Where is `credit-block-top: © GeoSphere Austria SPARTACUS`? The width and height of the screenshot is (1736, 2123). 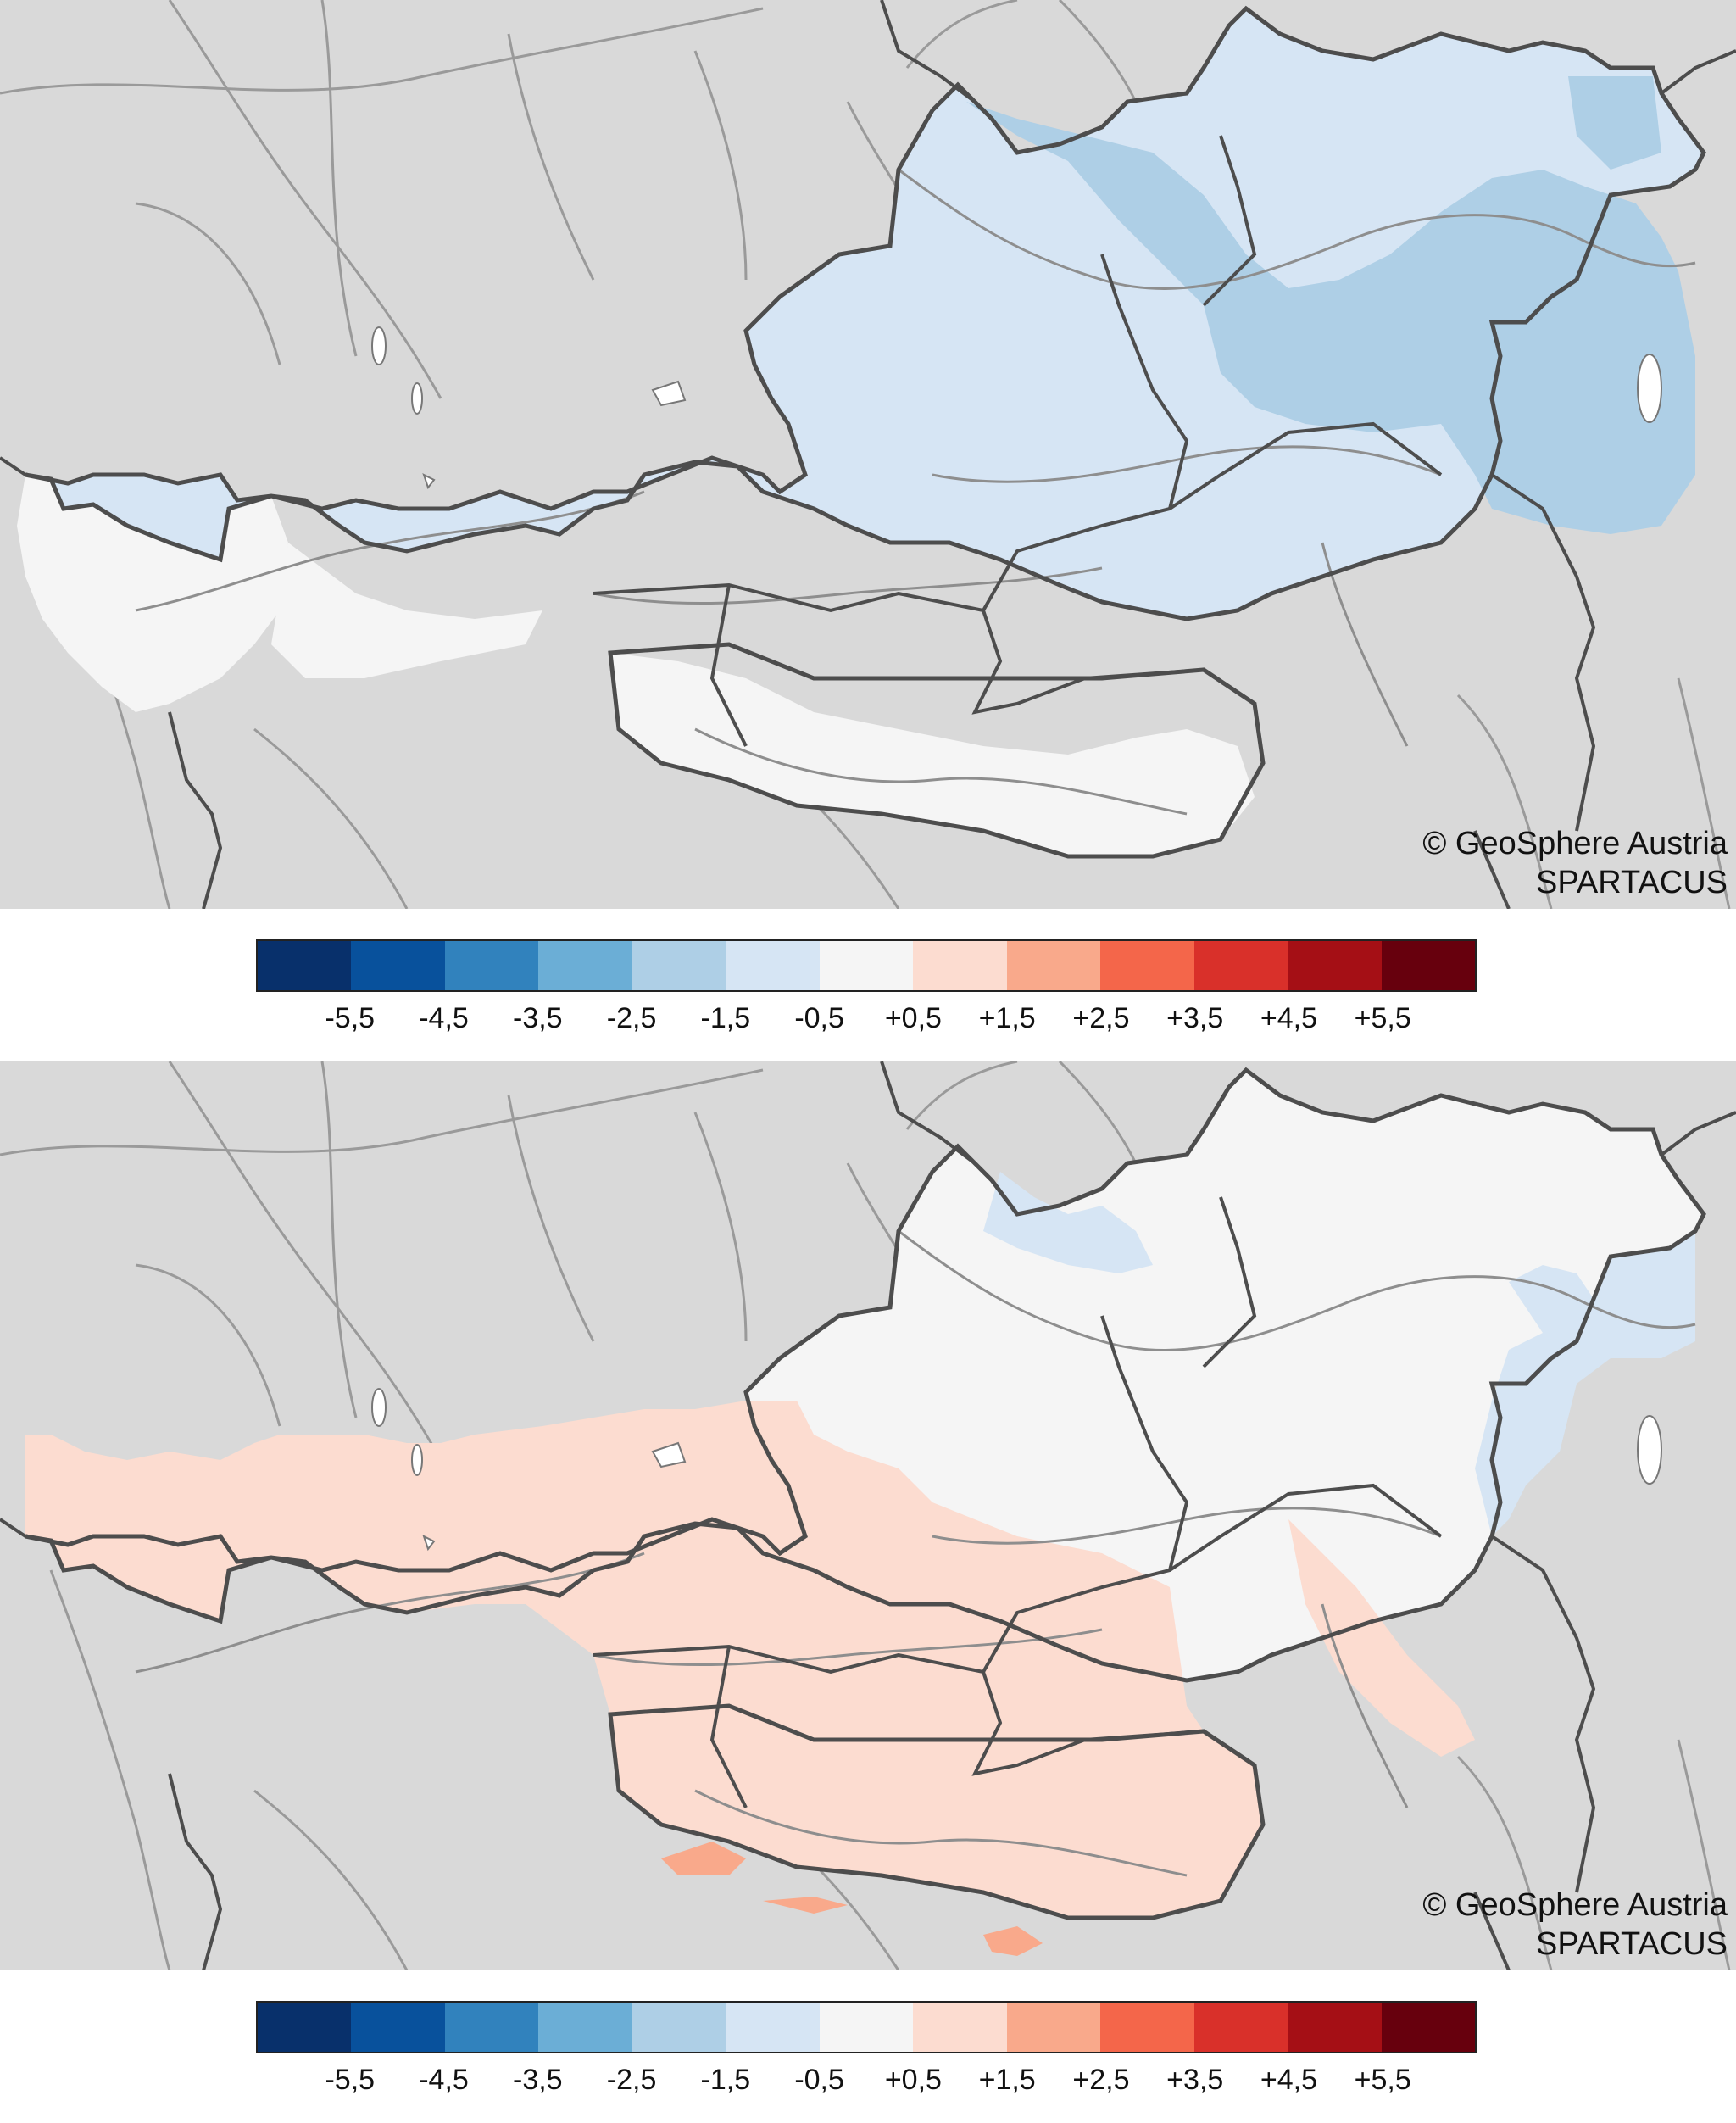 credit-block-top: © GeoSphere Austria SPARTACUS is located at coordinates (1575, 863).